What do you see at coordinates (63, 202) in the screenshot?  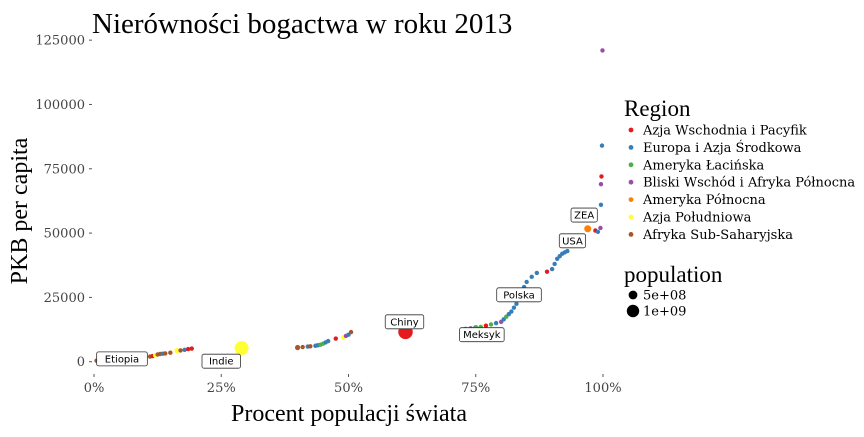 I see `y-axis: 0 25000 50000 75000 100000 125000` at bounding box center [63, 202].